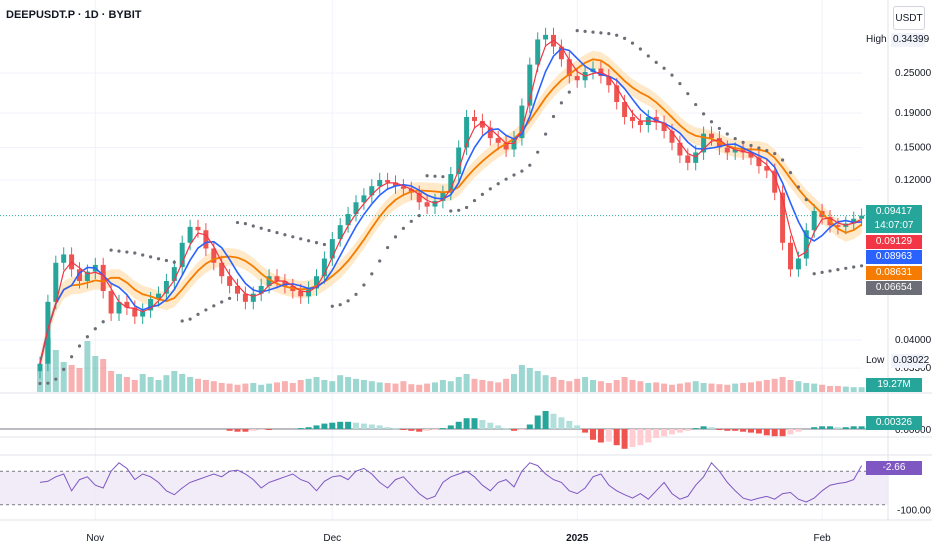 This screenshot has width=932, height=550. Describe the element at coordinates (909, 18) in the screenshot. I see `currency-selector: USDT` at that location.